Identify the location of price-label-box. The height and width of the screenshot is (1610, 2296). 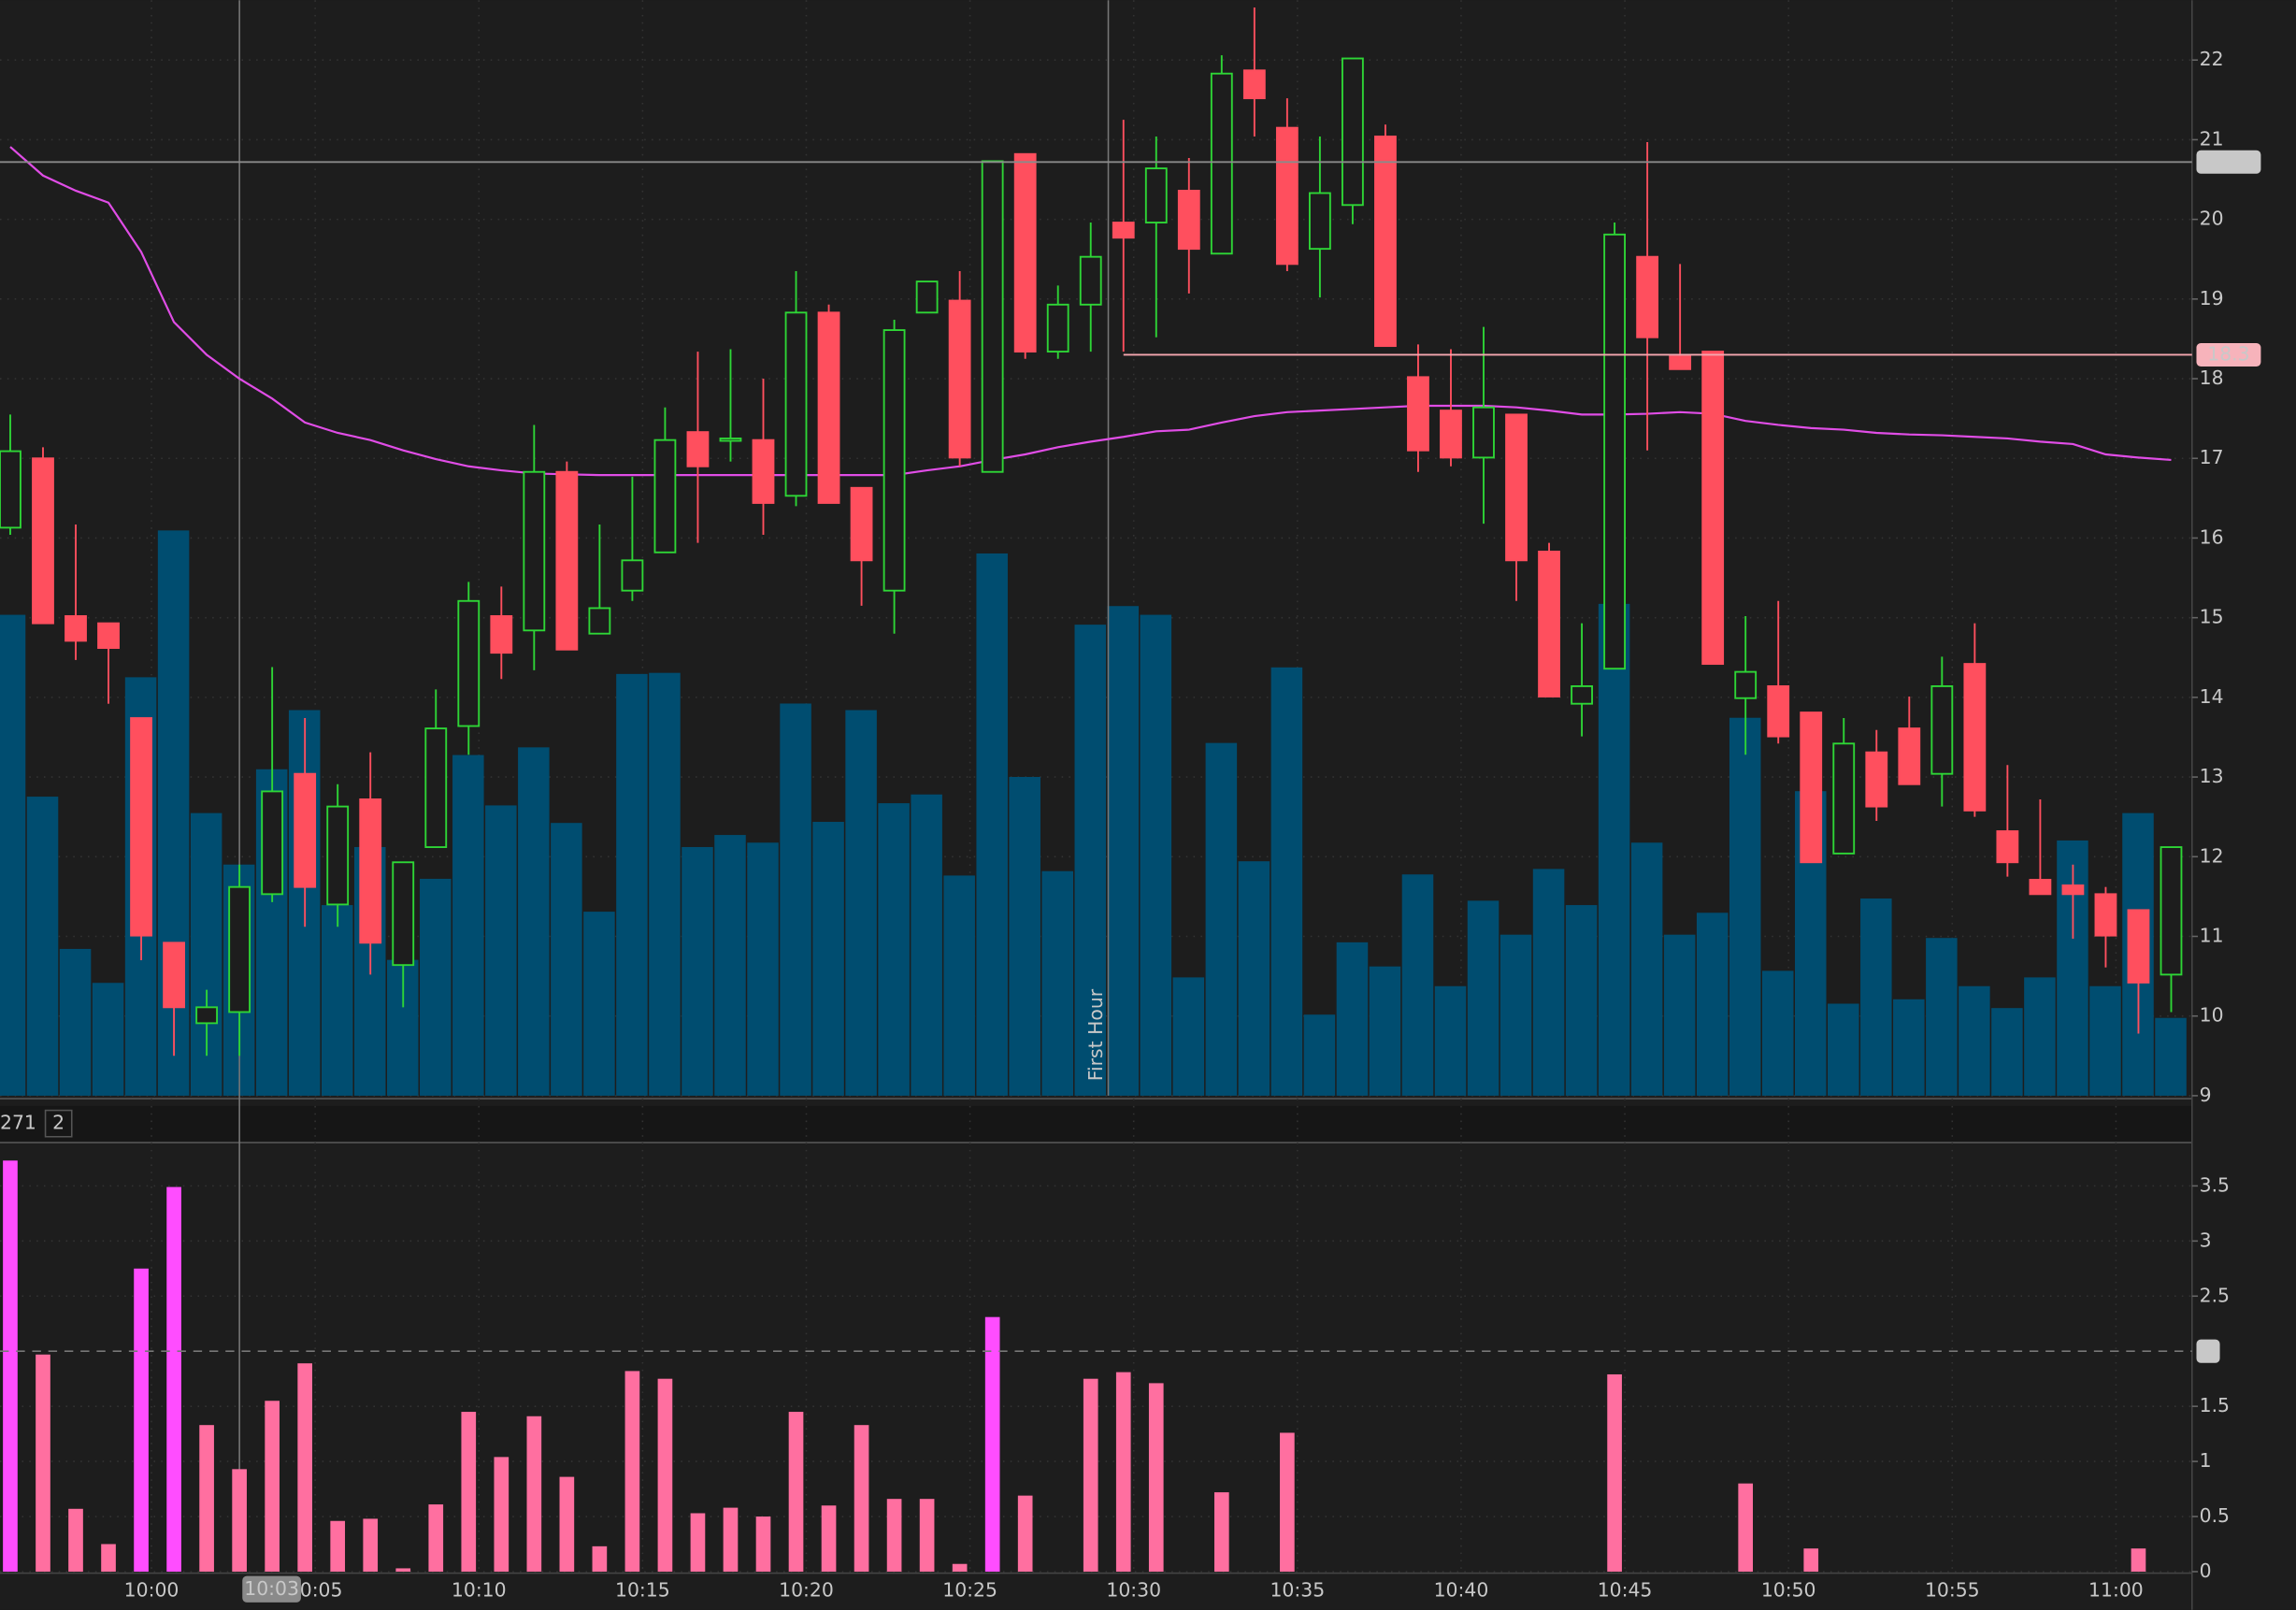
(2228, 162).